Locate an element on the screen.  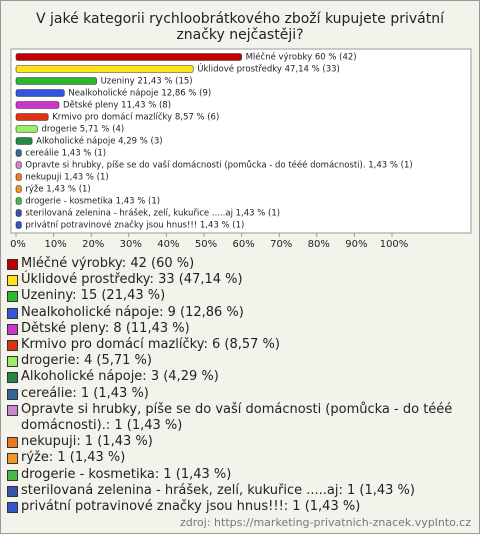
bar-label: cereálie 1,43 % (1) is located at coordinates (65, 154).